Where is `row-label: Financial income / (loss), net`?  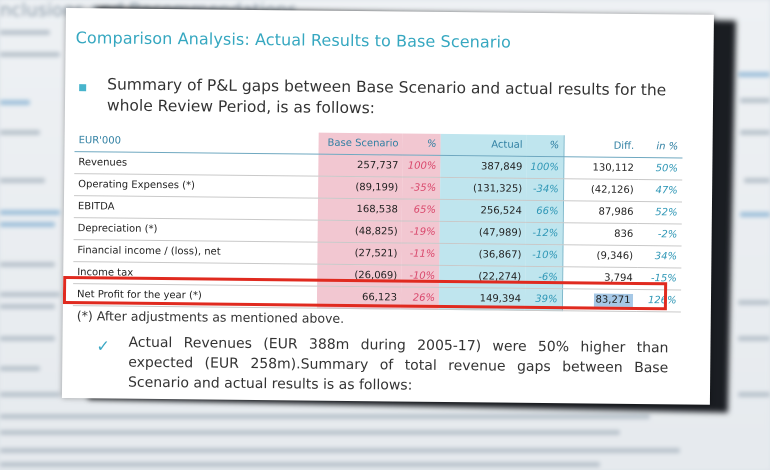
row-label: Financial income / (loss), net is located at coordinates (195, 252).